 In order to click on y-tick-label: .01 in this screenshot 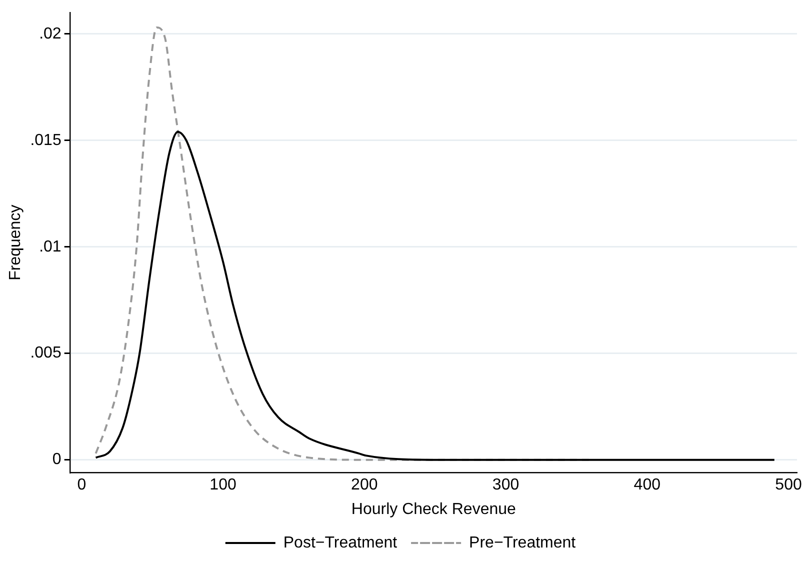, I will do `click(50, 247)`.